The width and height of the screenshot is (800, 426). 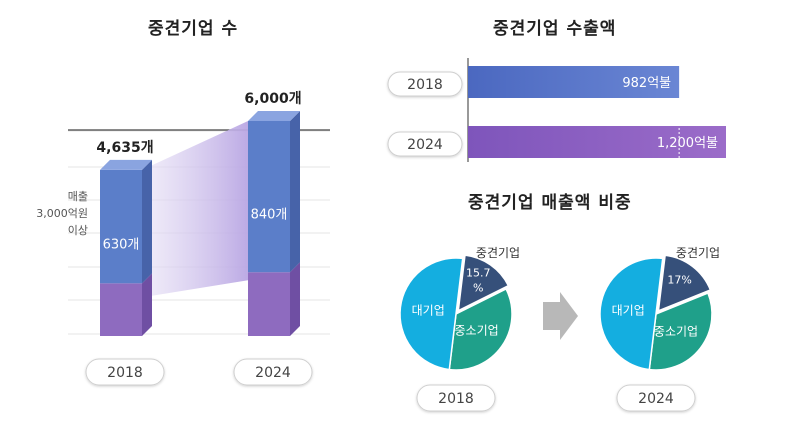 What do you see at coordinates (698, 253) in the screenshot?
I see `pie-label-2024-0: 중견기업` at bounding box center [698, 253].